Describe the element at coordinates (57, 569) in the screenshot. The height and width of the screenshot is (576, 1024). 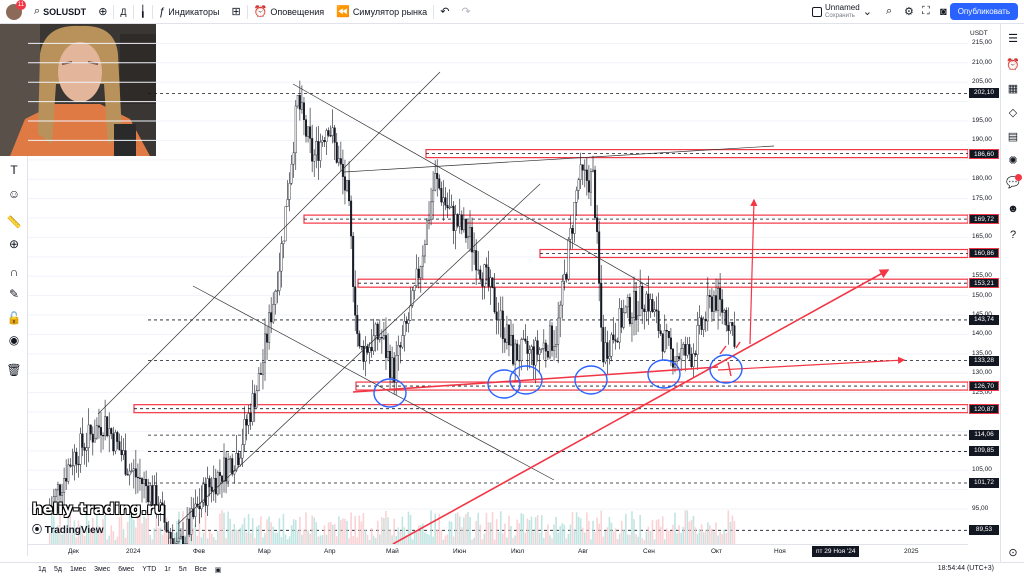
I see `range-button: 5д` at that location.